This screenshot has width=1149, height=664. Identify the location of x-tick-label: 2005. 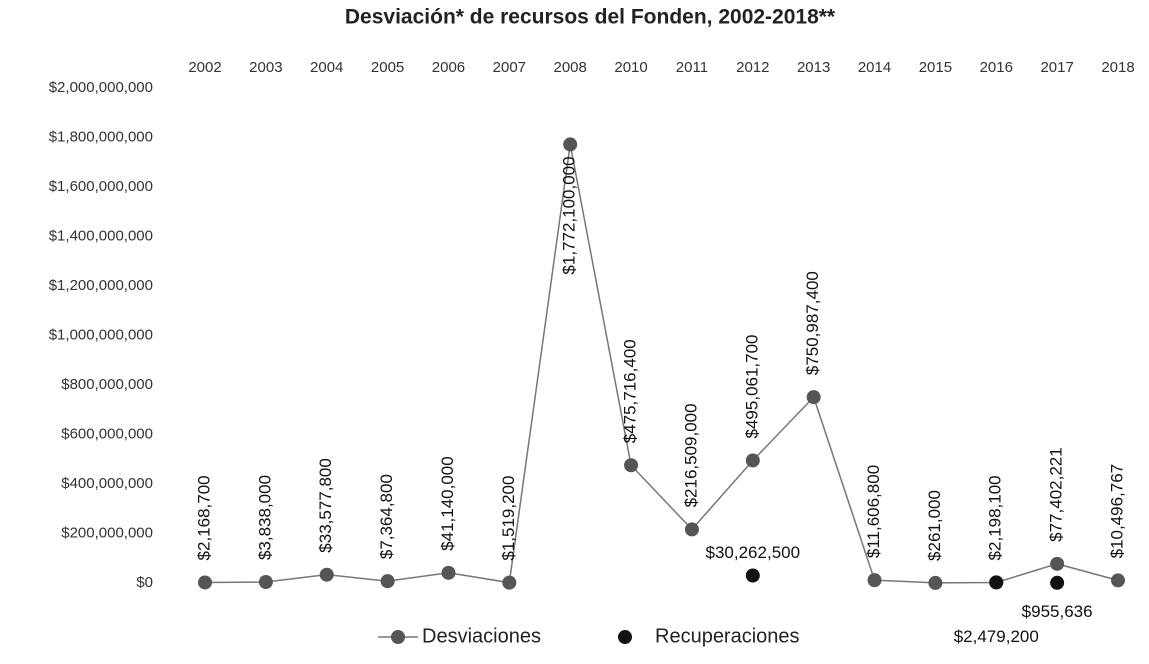
(387, 67).